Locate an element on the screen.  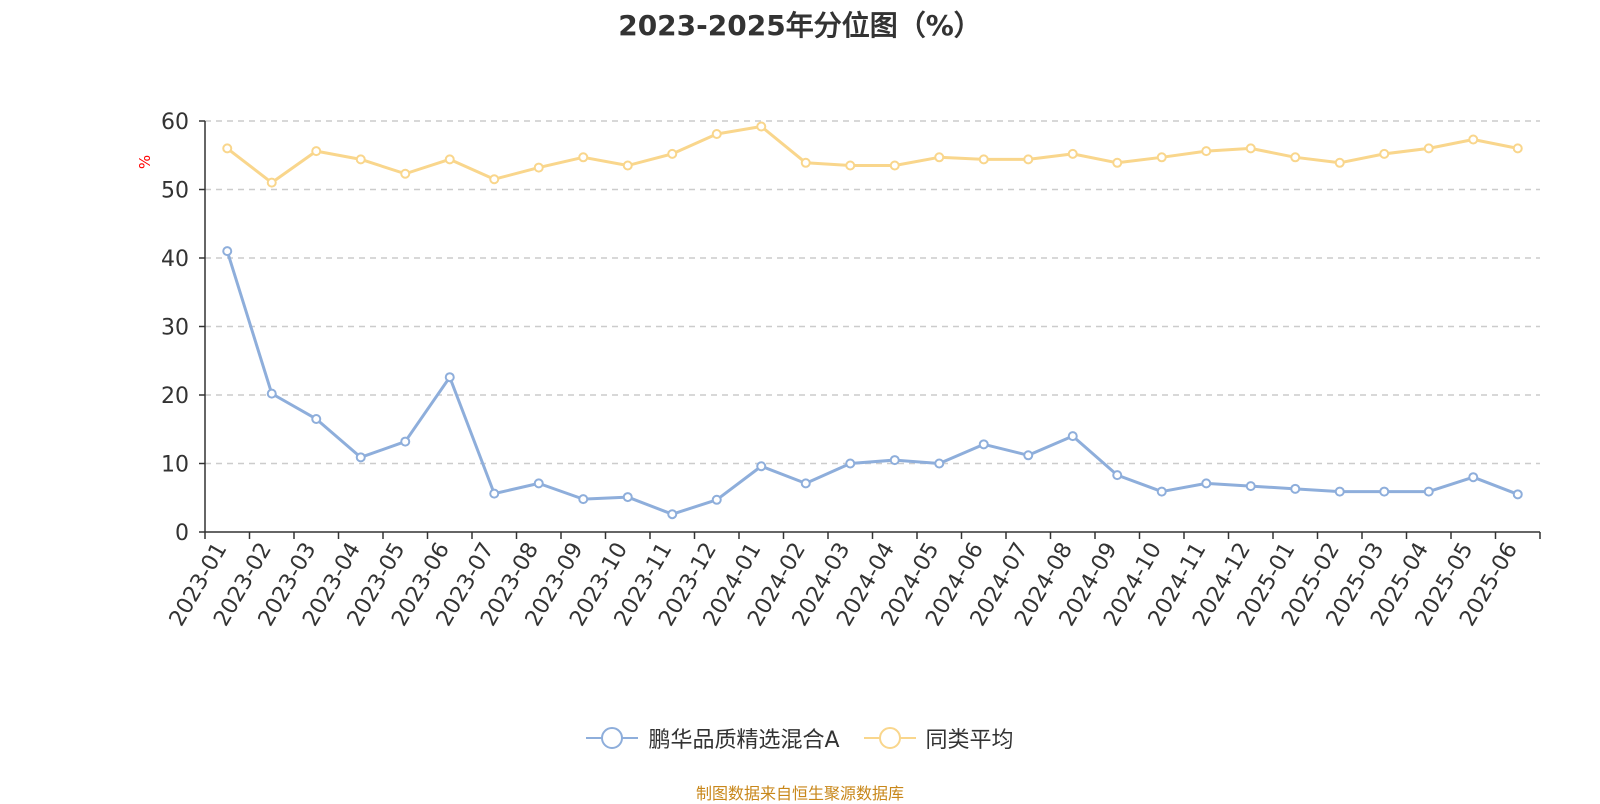
y-tick-label: 30 is located at coordinates (175, 328).